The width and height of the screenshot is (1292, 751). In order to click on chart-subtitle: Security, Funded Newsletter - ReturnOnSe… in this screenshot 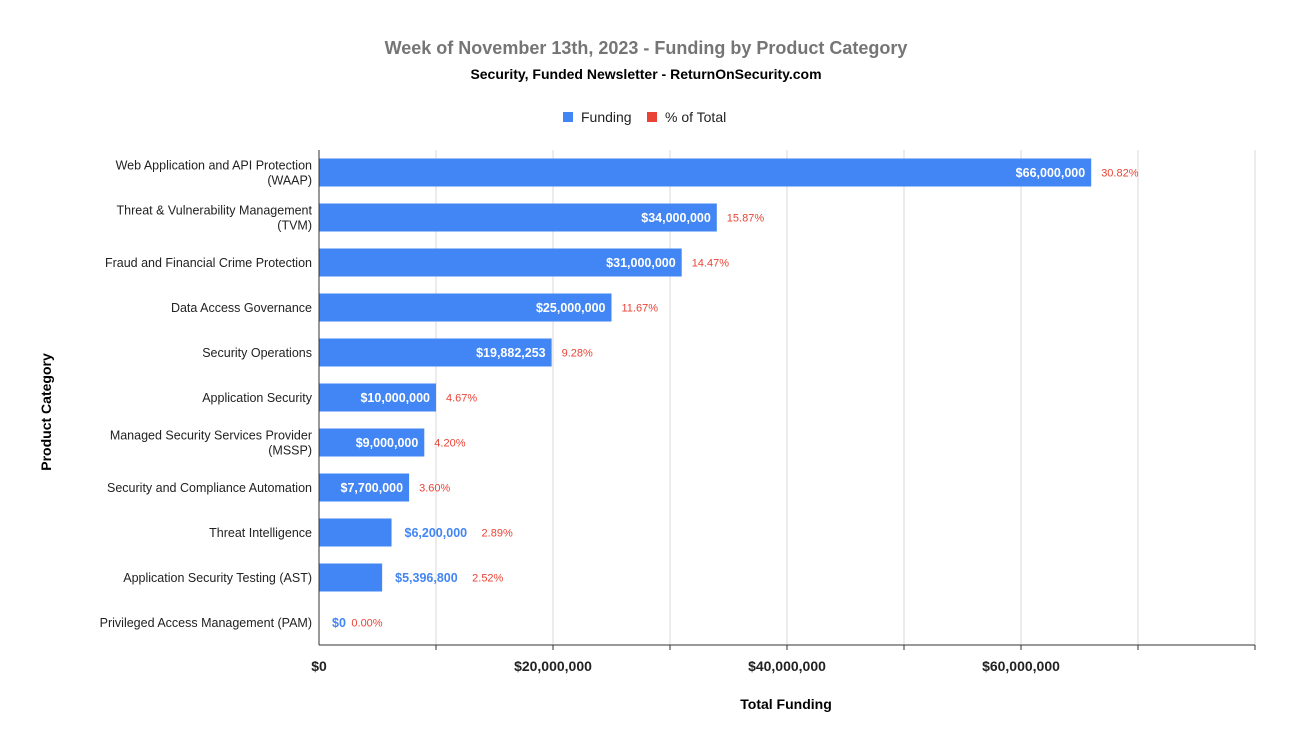, I will do `click(645, 74)`.